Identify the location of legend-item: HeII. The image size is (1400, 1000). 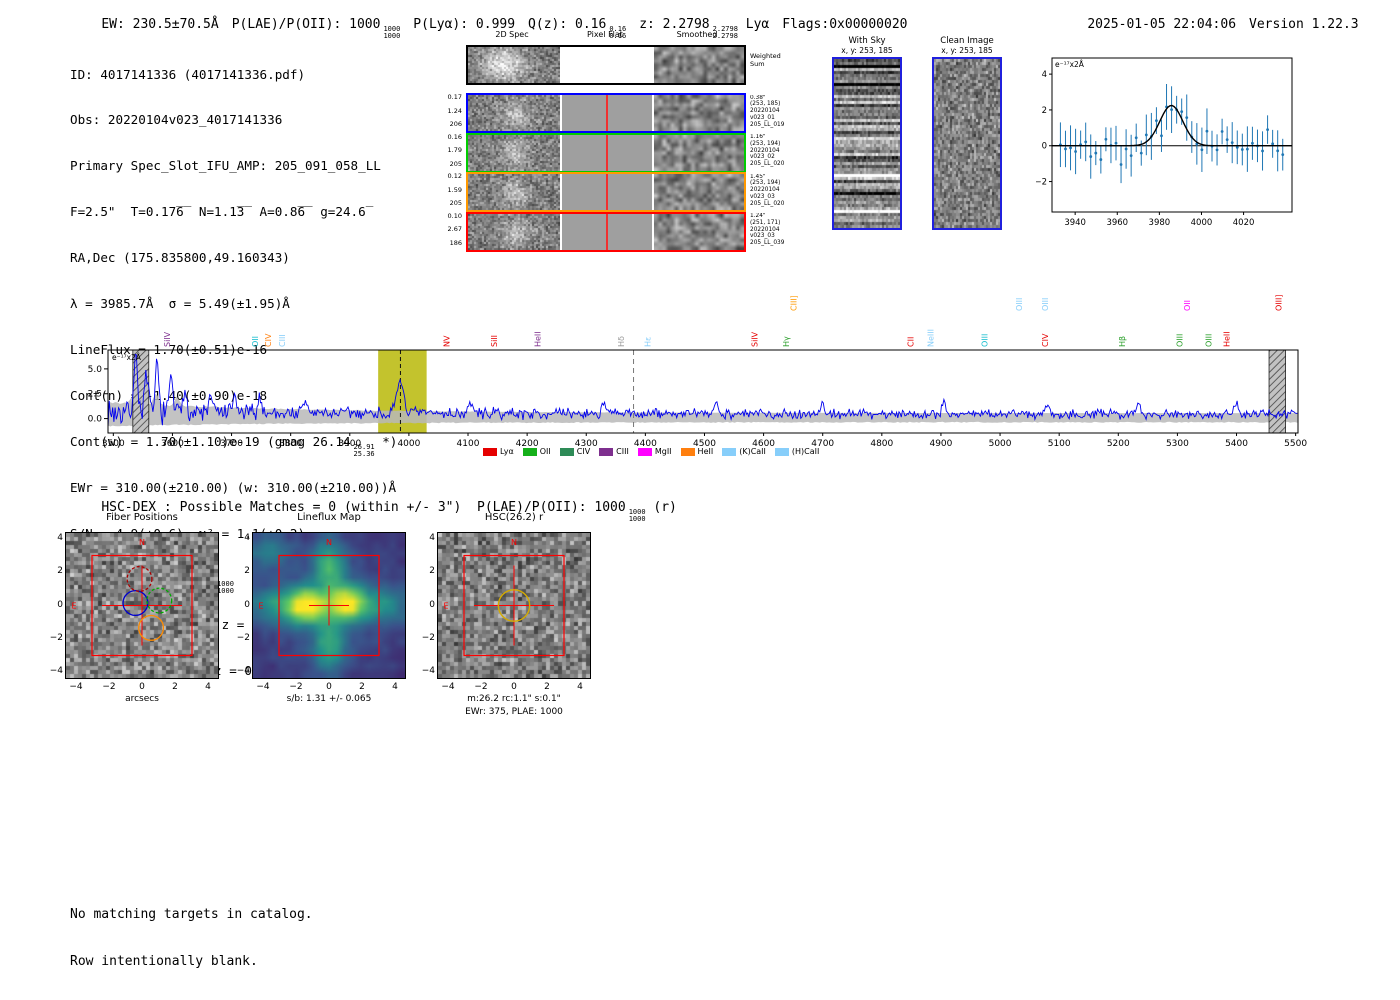
(697, 451).